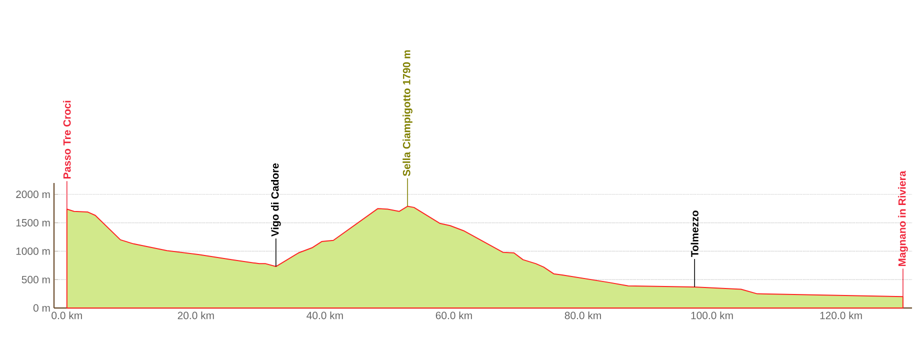  Describe the element at coordinates (276, 200) in the screenshot. I see `annotation: Vigo di Cadore` at that location.